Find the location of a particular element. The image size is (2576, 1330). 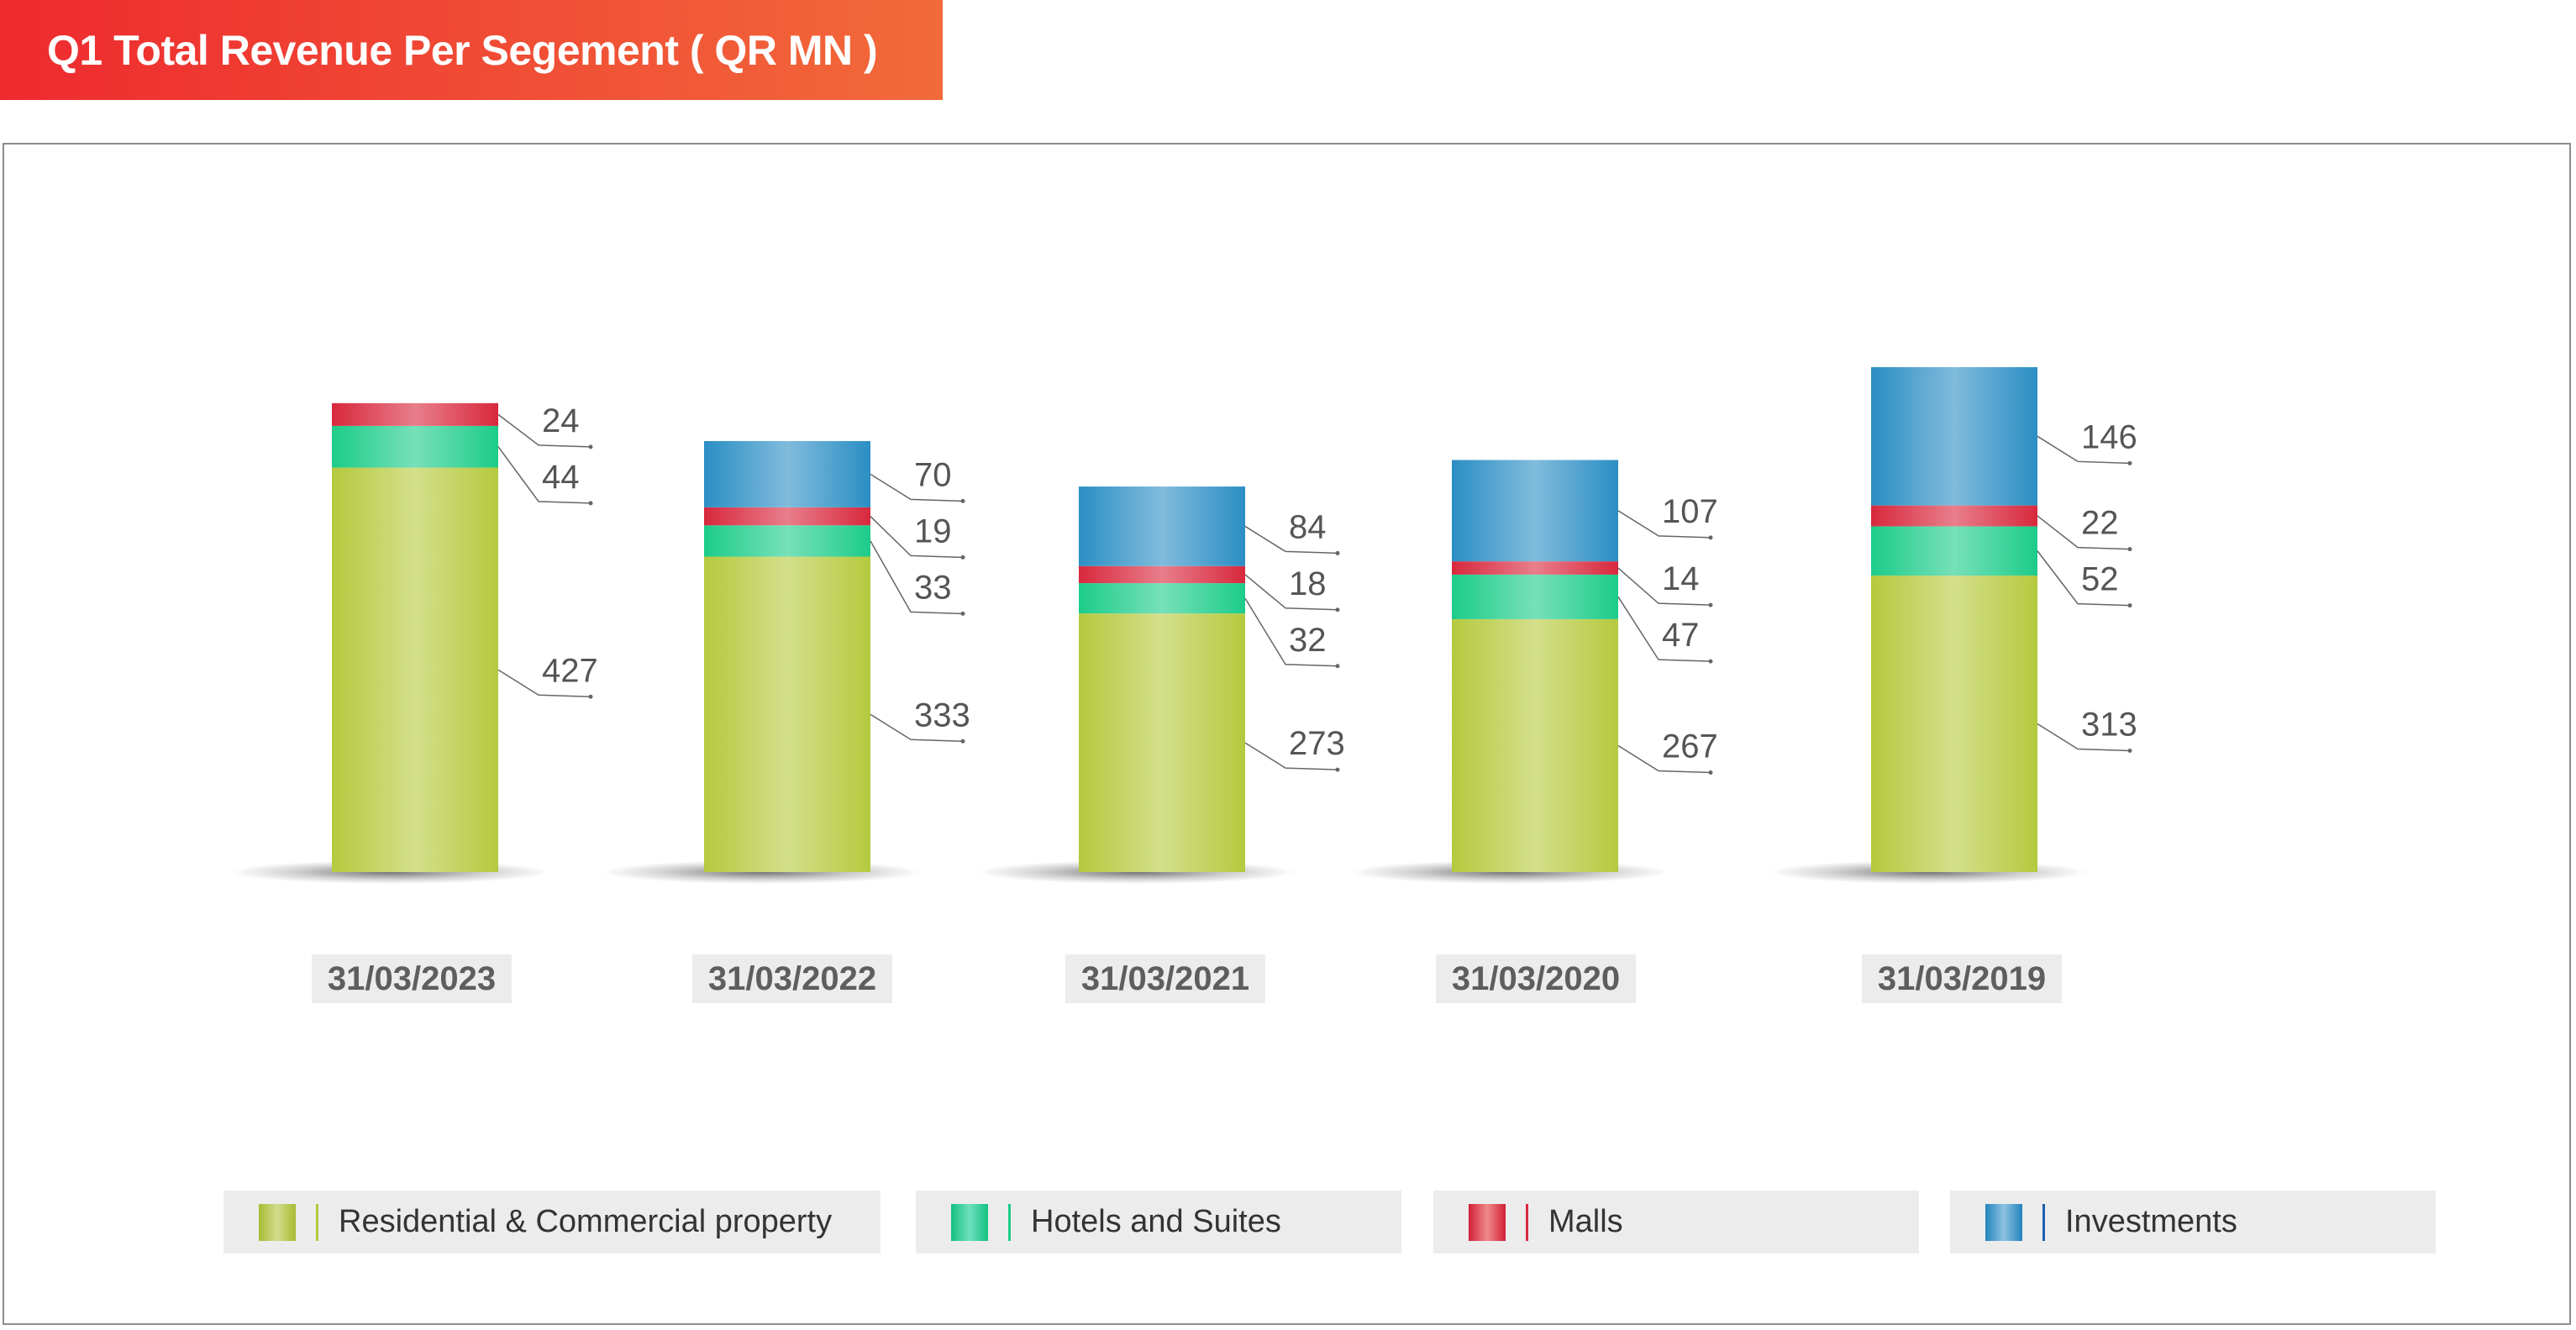

legend-swatch-residential is located at coordinates (277, 1222).